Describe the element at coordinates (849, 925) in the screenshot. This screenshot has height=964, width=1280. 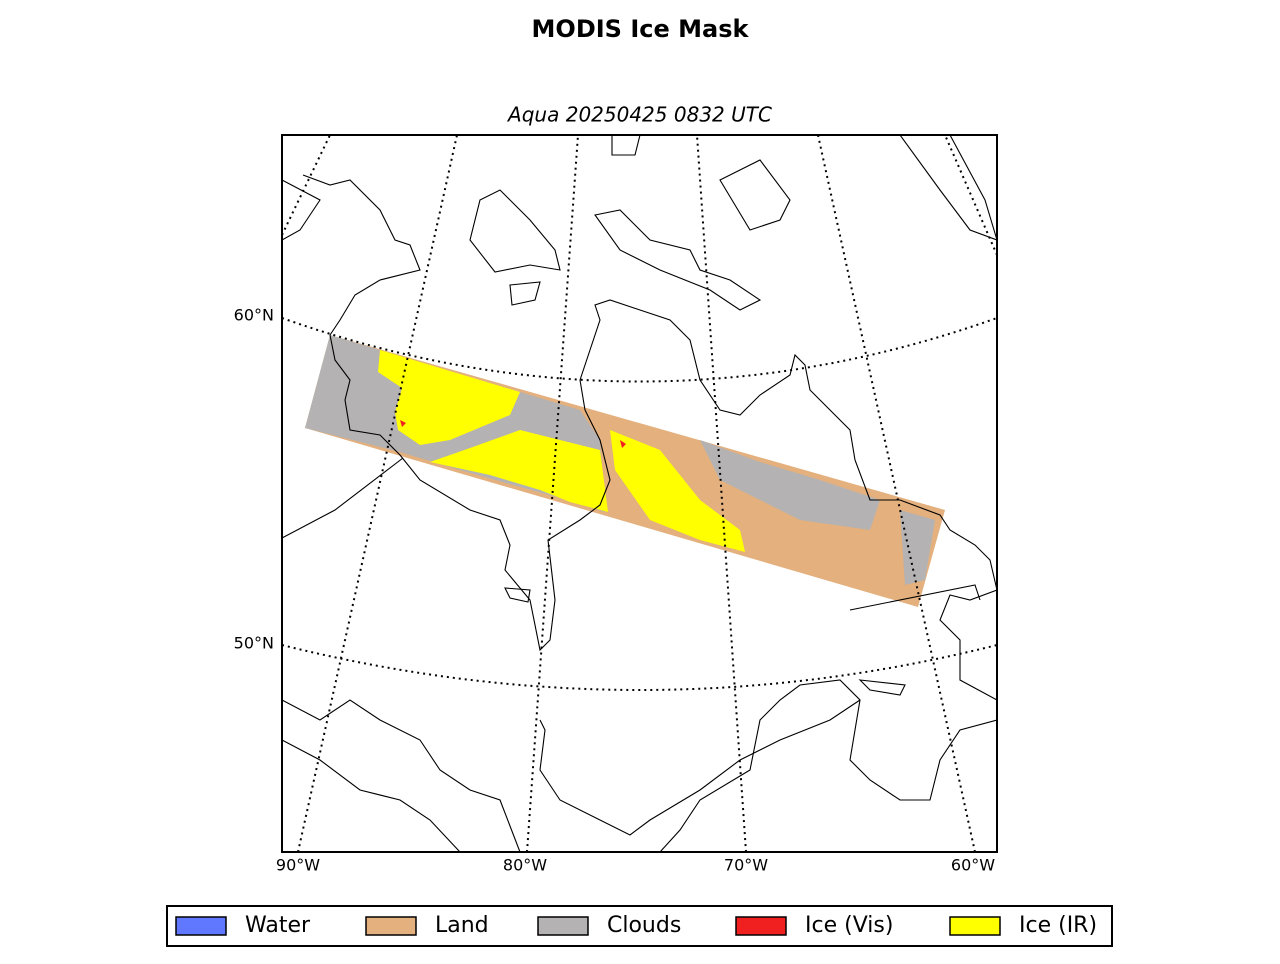
I see `legend-label: Ice (Vis)` at that location.